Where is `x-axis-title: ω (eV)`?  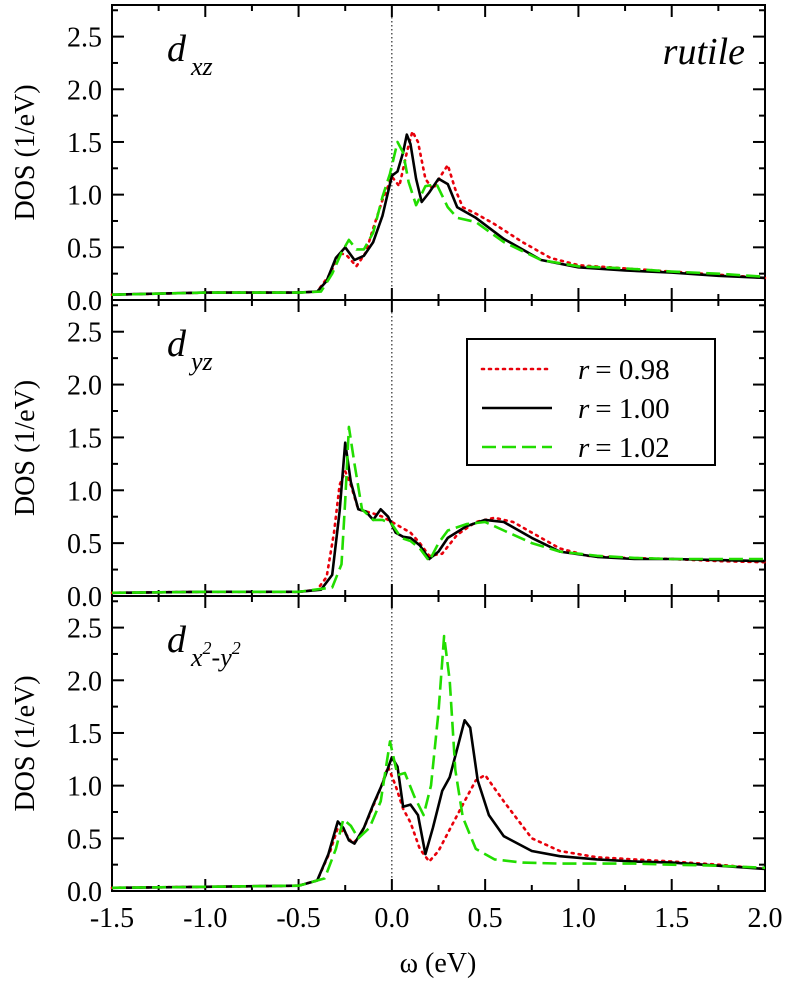 x-axis-title: ω (eV) is located at coordinates (438, 963).